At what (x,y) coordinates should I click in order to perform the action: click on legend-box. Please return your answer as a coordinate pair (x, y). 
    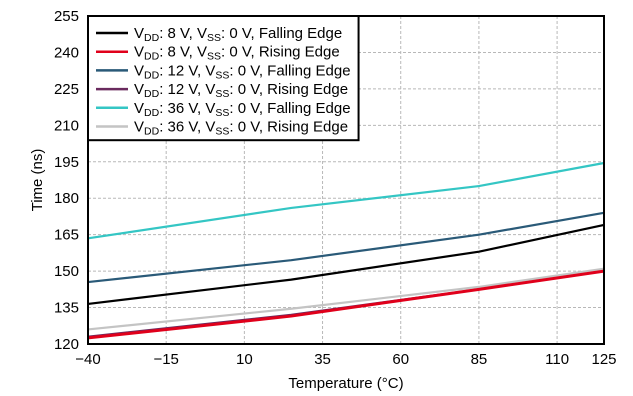
    Looking at the image, I should click on (223, 78).